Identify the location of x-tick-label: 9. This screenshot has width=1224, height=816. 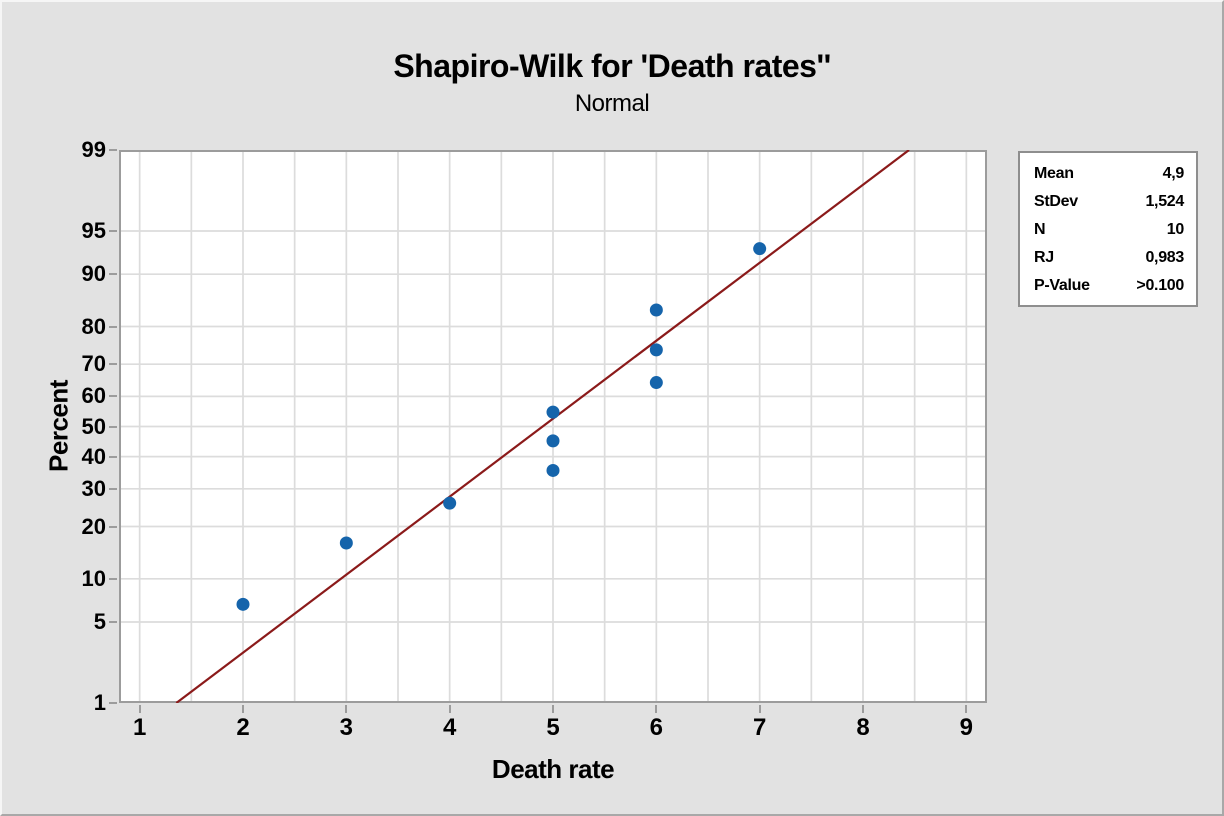
(966, 727).